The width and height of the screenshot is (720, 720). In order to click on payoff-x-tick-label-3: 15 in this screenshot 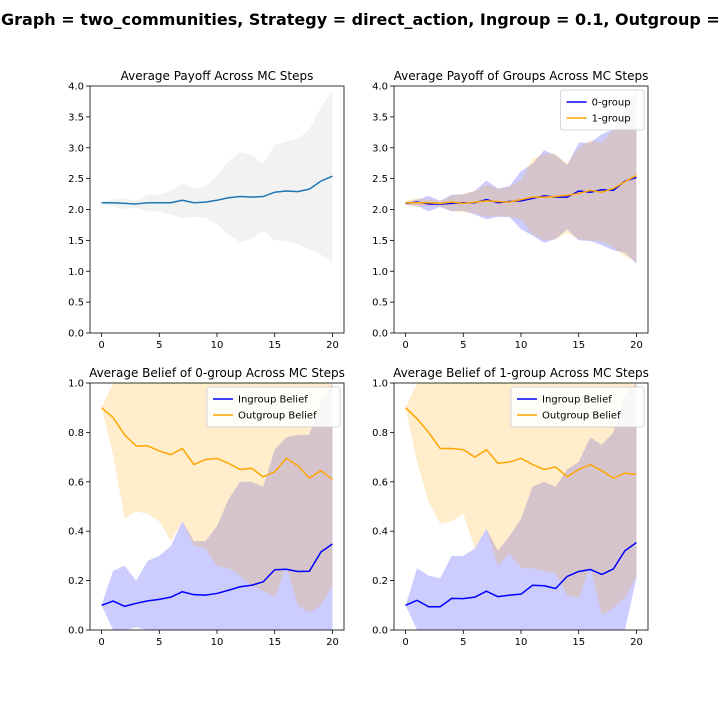, I will do `click(274, 345)`.